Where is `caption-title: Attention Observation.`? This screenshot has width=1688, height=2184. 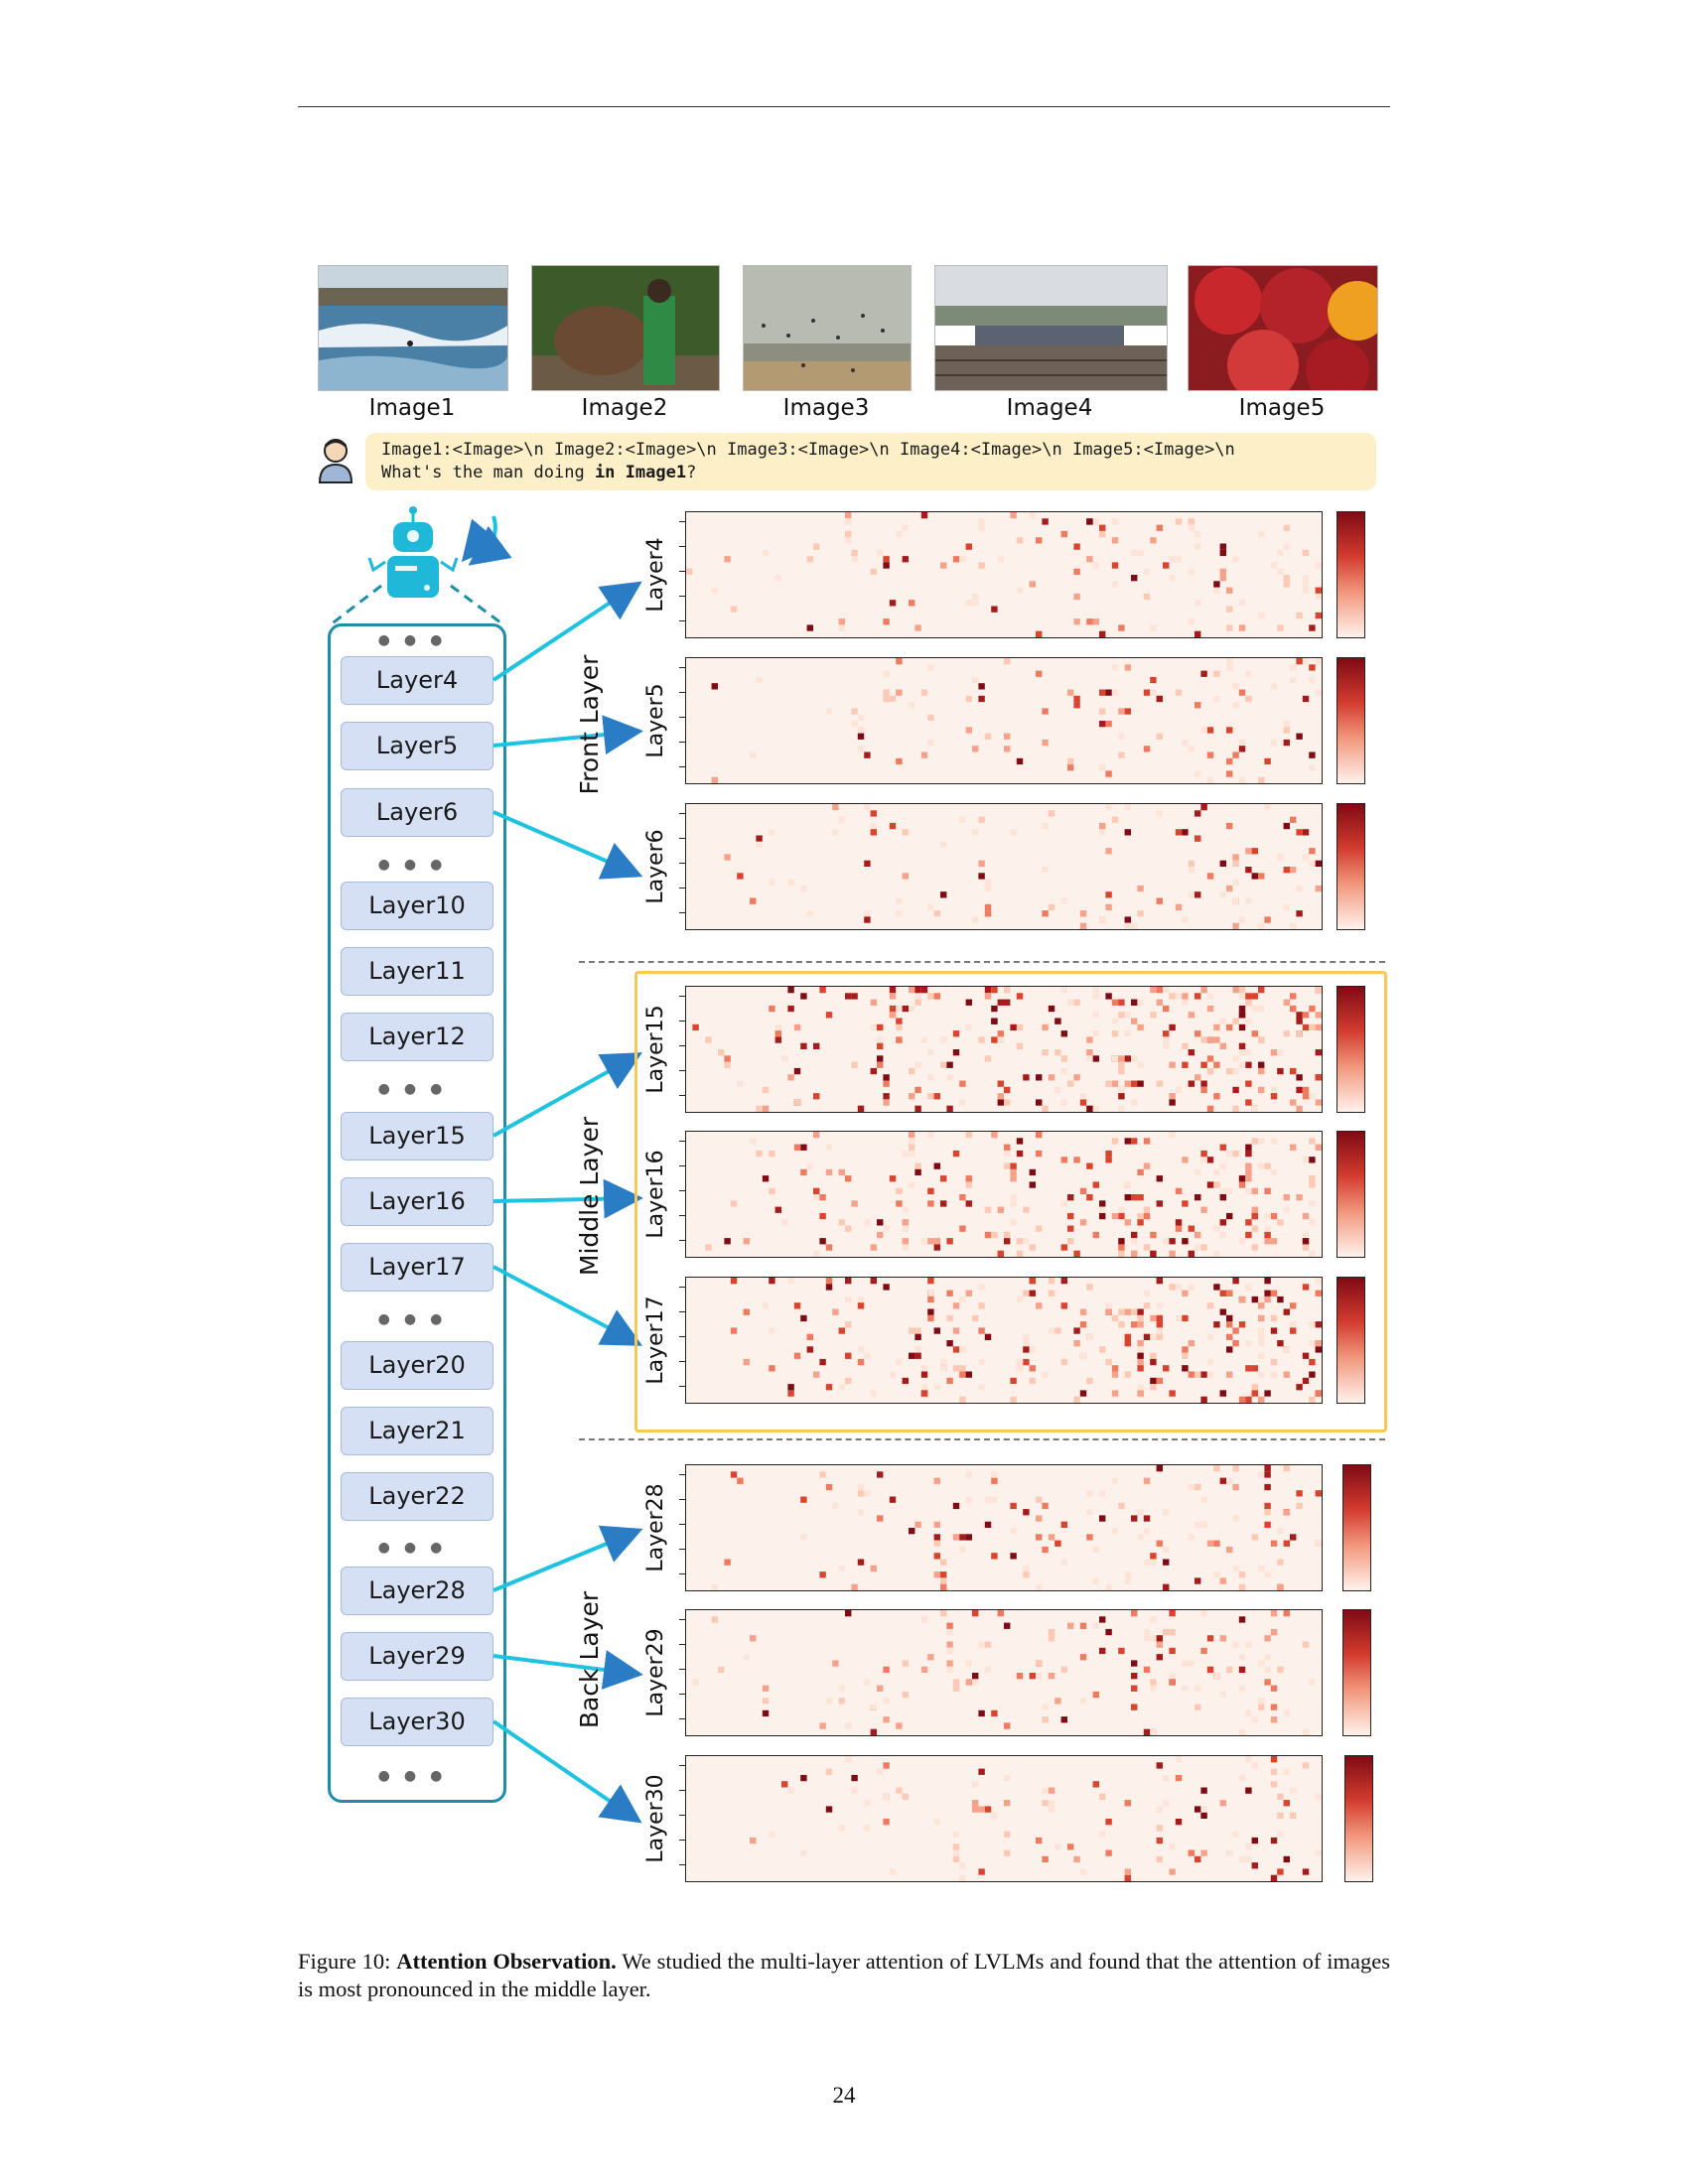
caption-title: Attention Observation. is located at coordinates (506, 1961).